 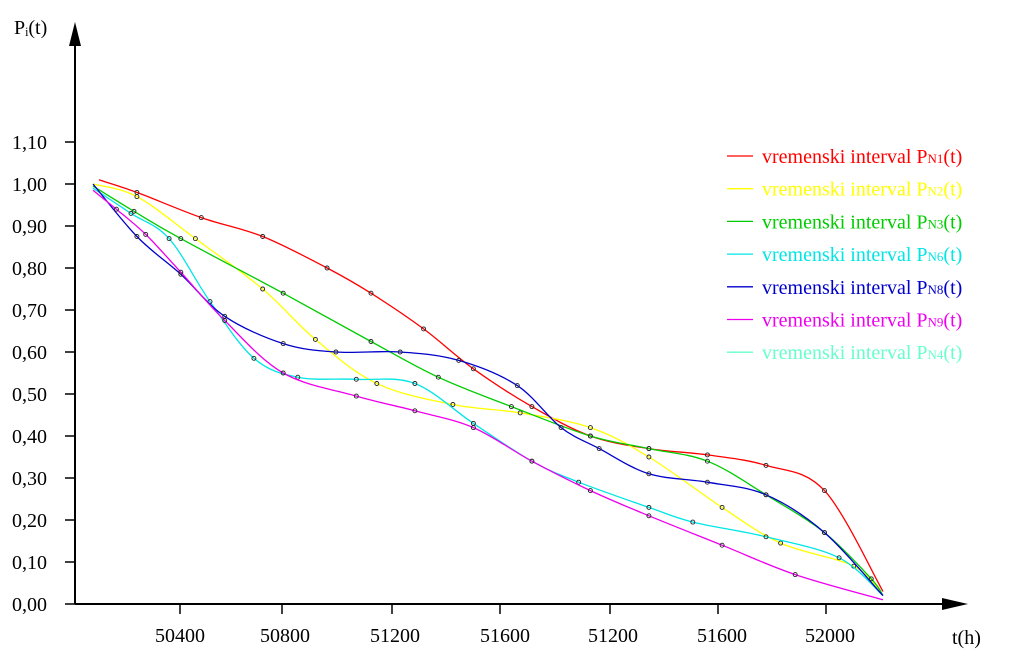 What do you see at coordinates (75, 34) in the screenshot?
I see `y-axis-arrow` at bounding box center [75, 34].